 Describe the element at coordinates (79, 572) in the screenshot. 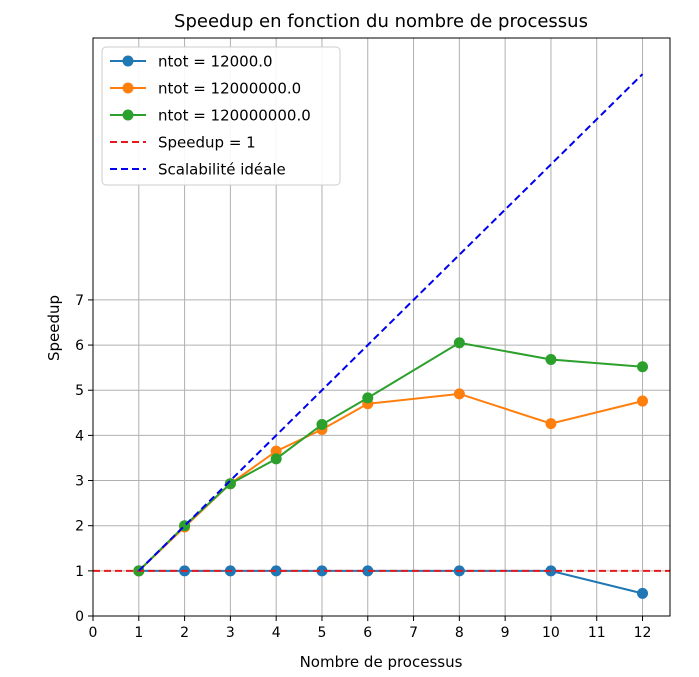

I see `y-tick-label: 1` at that location.